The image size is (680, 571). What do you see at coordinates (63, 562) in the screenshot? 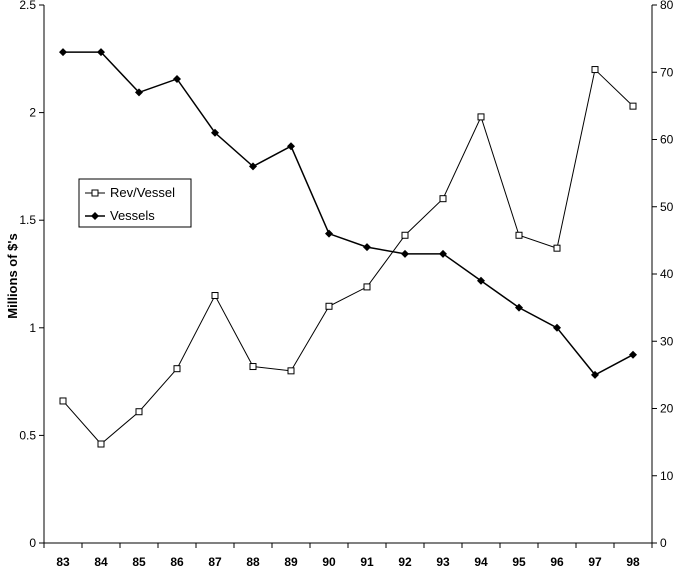
I see `x-tick-label: 83` at bounding box center [63, 562].